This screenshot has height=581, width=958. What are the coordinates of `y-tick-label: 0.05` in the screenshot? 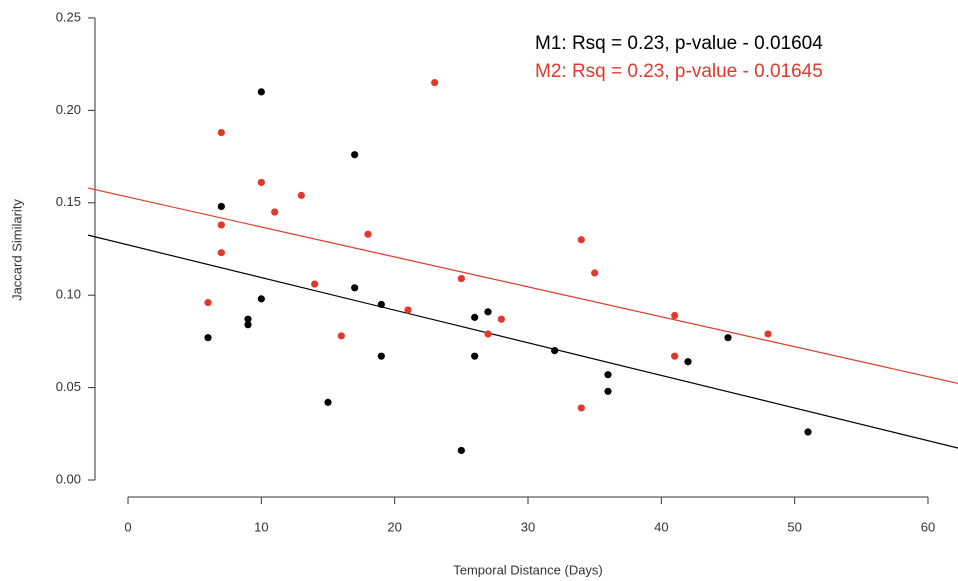 It's located at (68, 386).